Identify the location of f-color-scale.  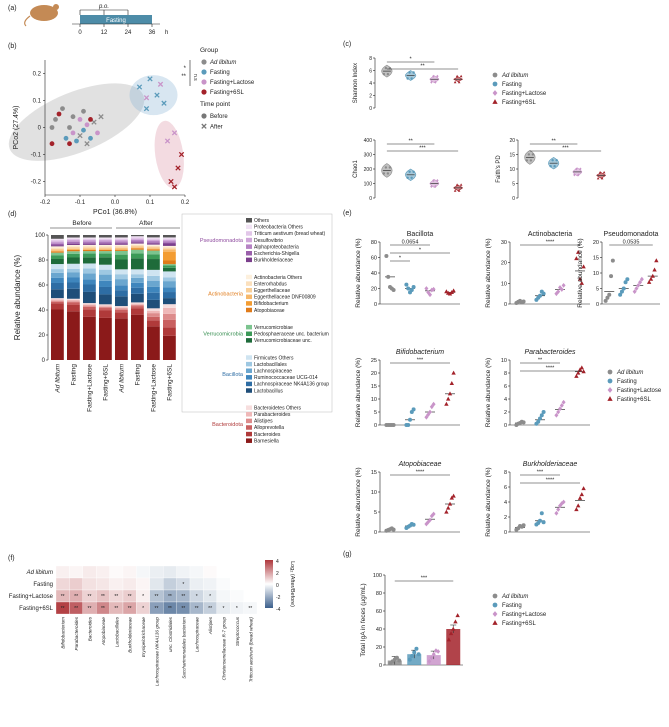
(269, 584).